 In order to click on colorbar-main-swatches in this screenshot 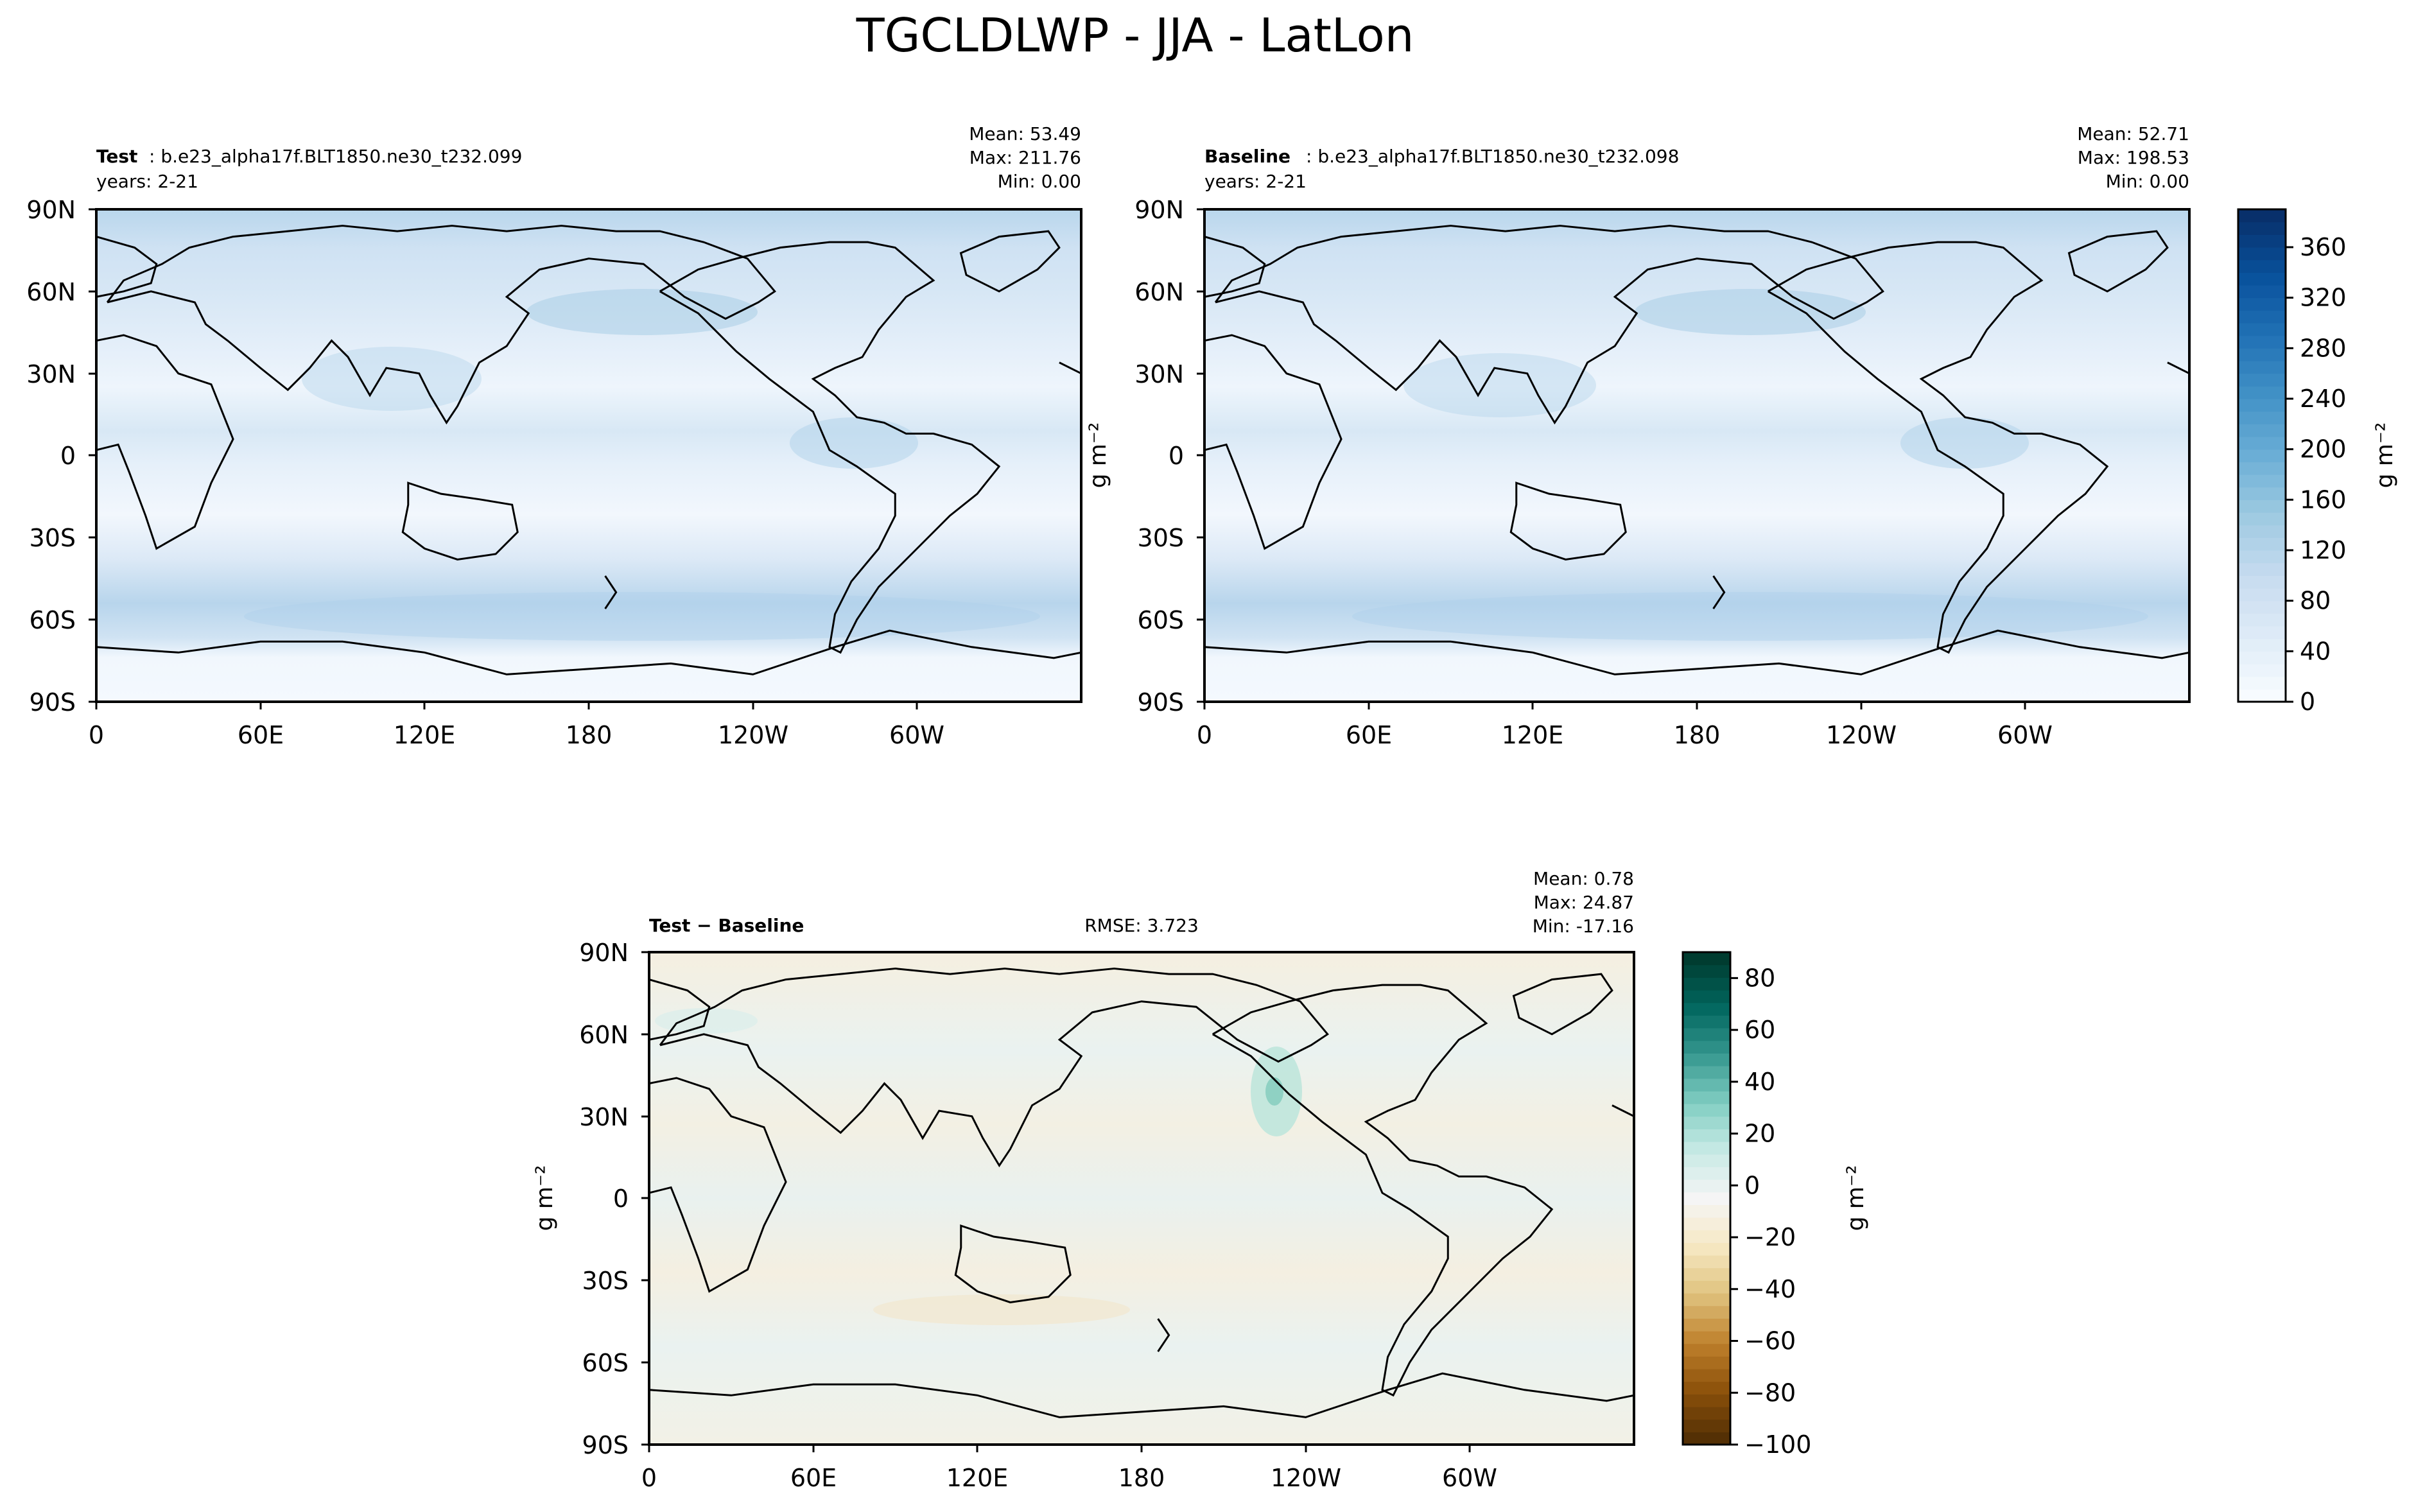, I will do `click(2262, 455)`.